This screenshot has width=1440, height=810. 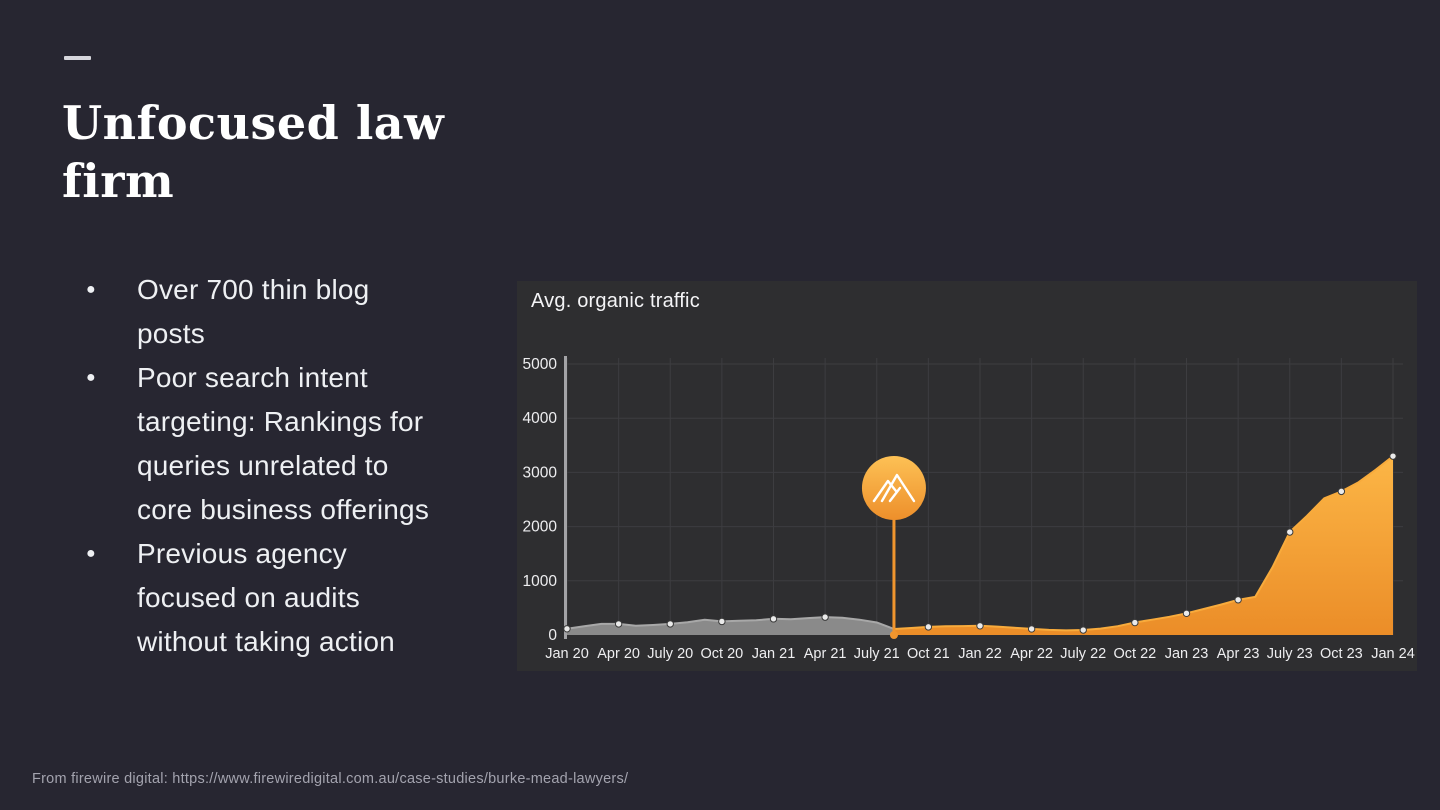 I want to click on svg-text: 1000, so click(x=540, y=581).